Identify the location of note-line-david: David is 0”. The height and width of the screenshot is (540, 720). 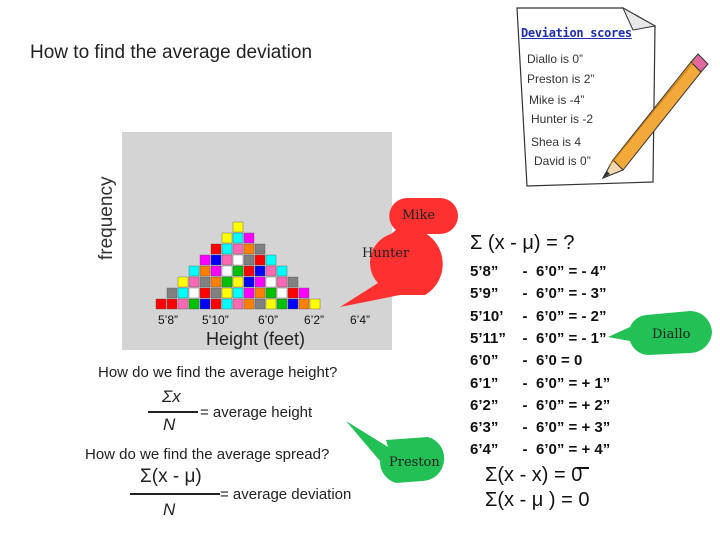
(562, 161).